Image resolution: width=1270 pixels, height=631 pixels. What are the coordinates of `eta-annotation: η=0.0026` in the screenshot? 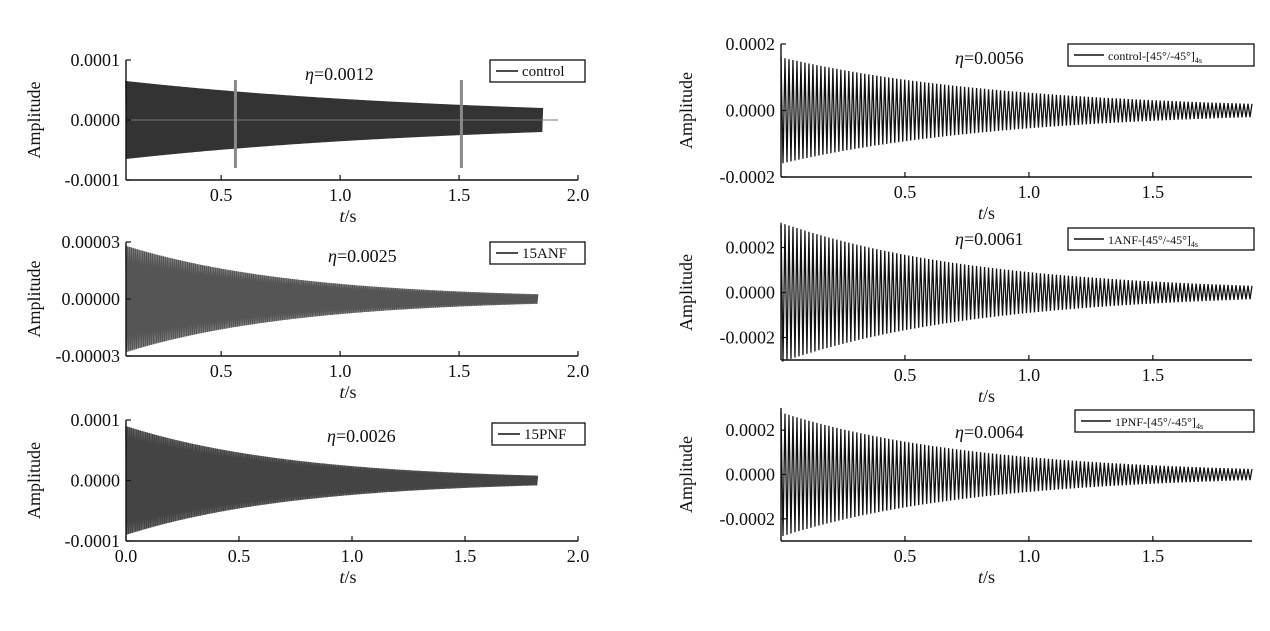 It's located at (361, 436).